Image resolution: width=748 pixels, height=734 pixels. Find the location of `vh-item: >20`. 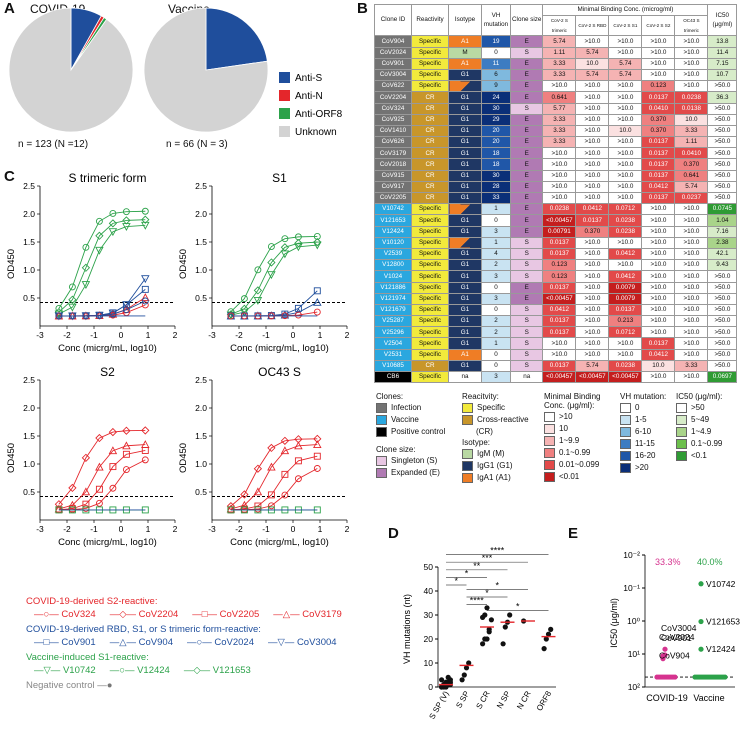

vh-item: >20 is located at coordinates (643, 468).